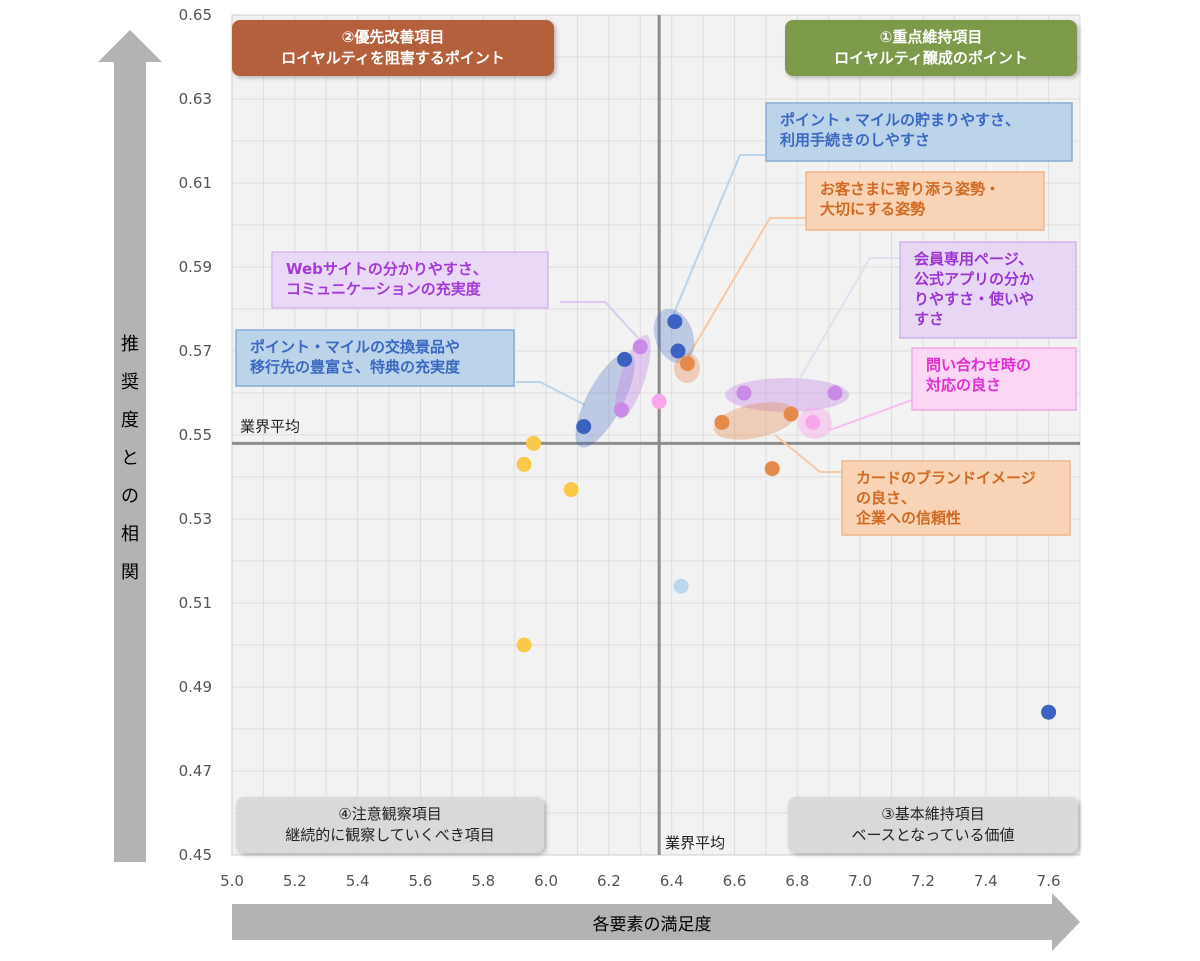 The width and height of the screenshot is (1200, 961). I want to click on y-axis-title-char: と, so click(130, 458).